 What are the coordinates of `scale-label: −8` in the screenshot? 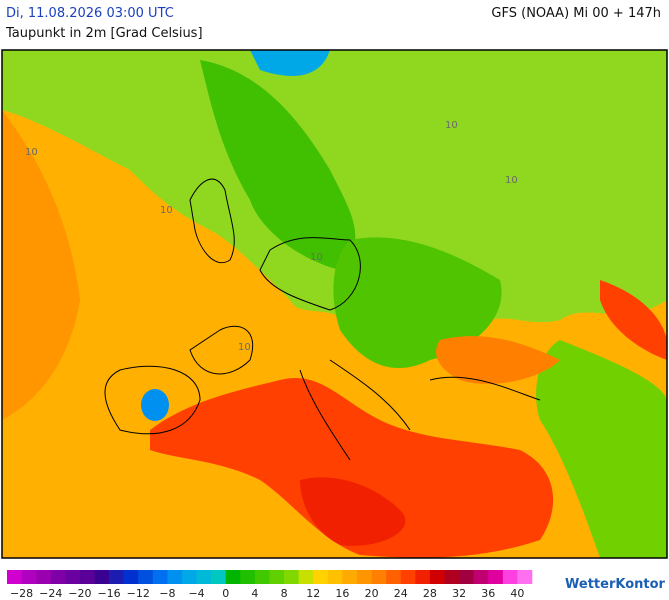 It's located at (167, 593).